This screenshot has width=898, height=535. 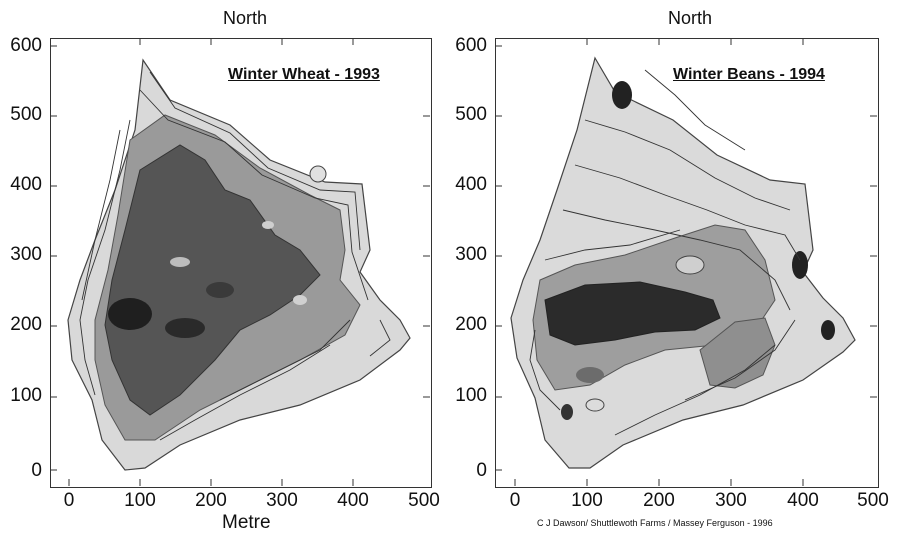 What do you see at coordinates (749, 74) in the screenshot?
I see `right-map-title: Winter Beans - 1994` at bounding box center [749, 74].